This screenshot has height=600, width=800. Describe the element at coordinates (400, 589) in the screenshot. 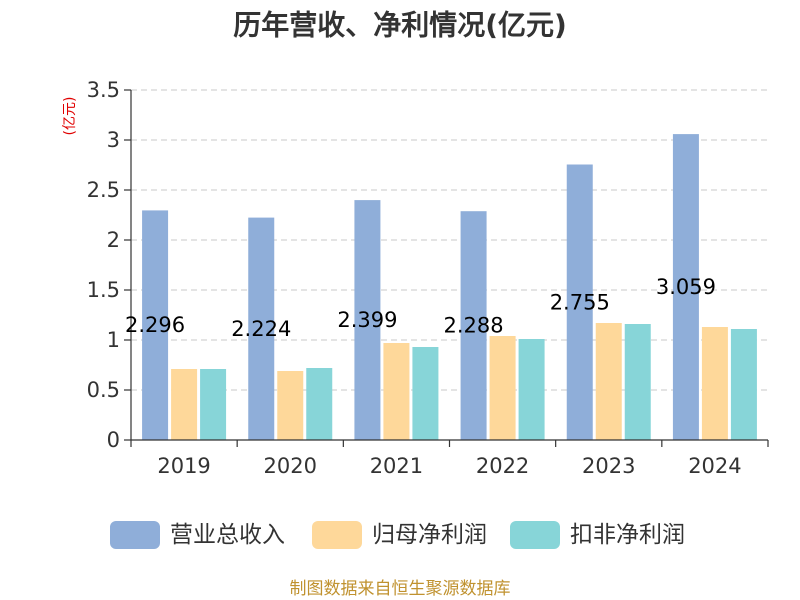

I see `source-footer: 制图数据来自恒生聚源数据库` at that location.